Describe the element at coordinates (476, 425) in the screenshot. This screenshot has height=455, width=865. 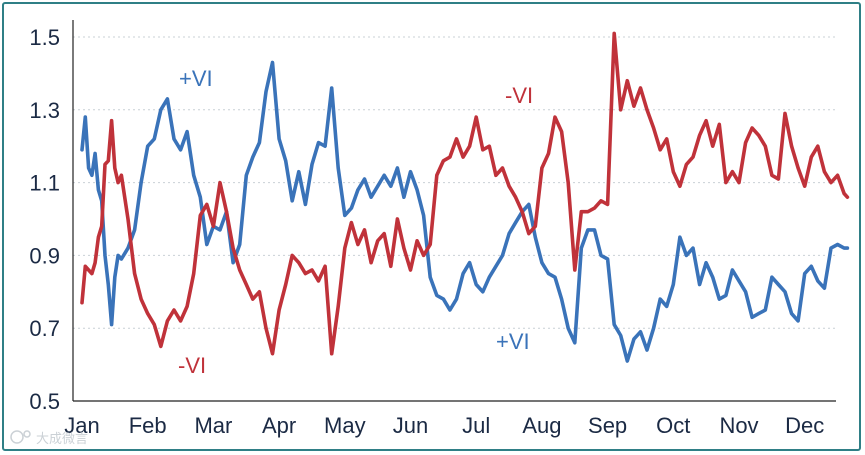
I see `x-tick-label: Jul` at that location.